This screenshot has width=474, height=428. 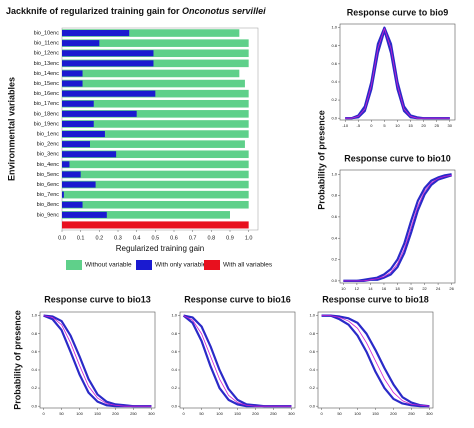 What do you see at coordinates (384, 288) in the screenshot?
I see `x-tick-label: 16` at bounding box center [384, 288].